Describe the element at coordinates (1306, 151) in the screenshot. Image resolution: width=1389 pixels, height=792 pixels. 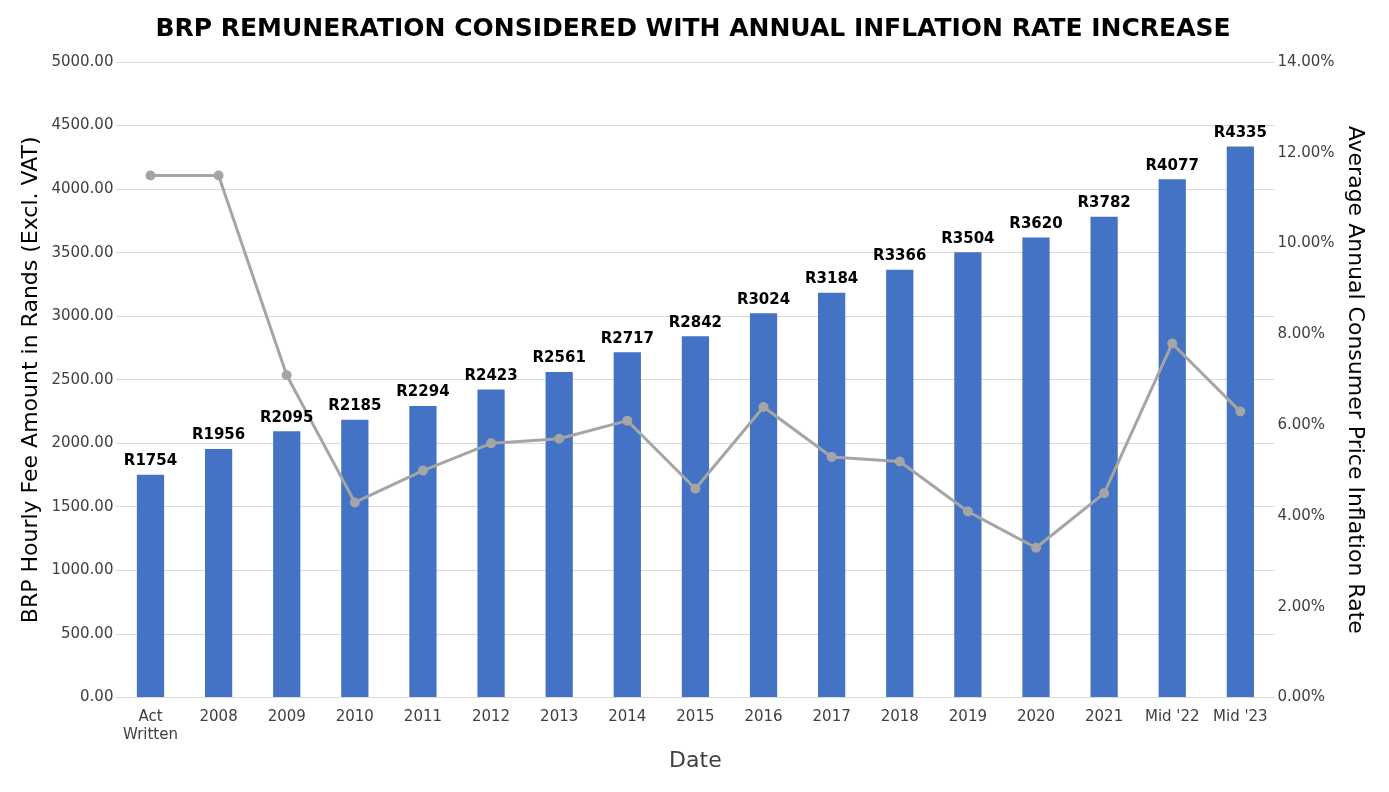
I see `y2-tick-label: 12.00%` at that location.